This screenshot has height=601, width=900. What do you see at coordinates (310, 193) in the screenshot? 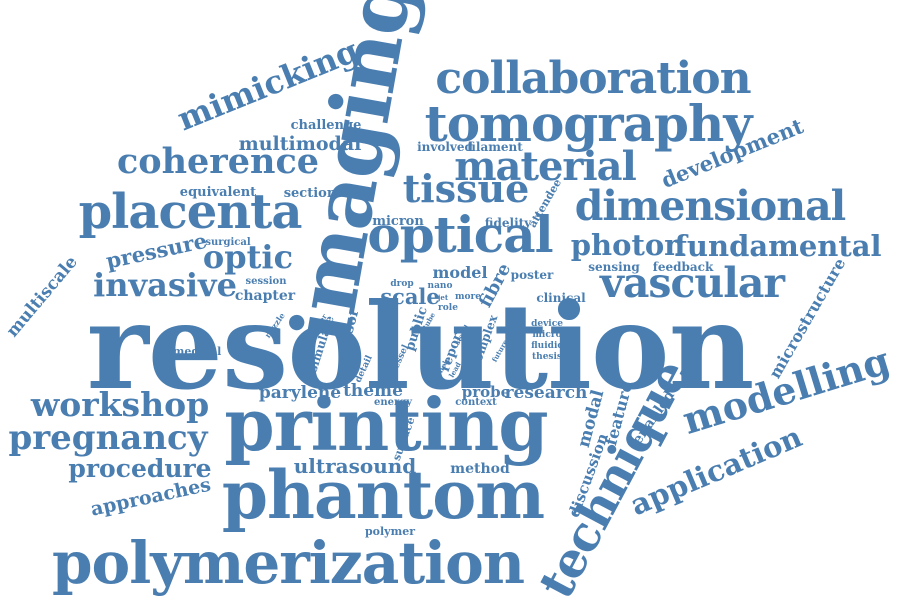
I see `word-section: section` at bounding box center [310, 193].